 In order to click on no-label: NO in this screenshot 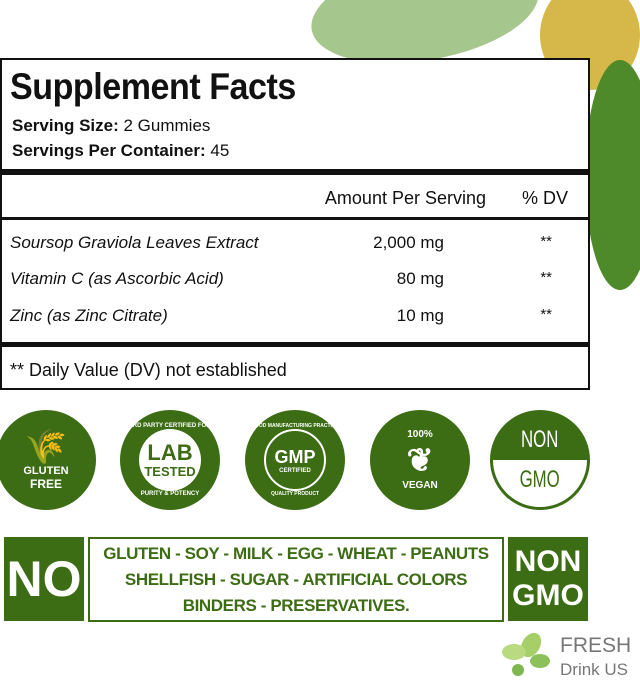, I will do `click(44, 579)`.